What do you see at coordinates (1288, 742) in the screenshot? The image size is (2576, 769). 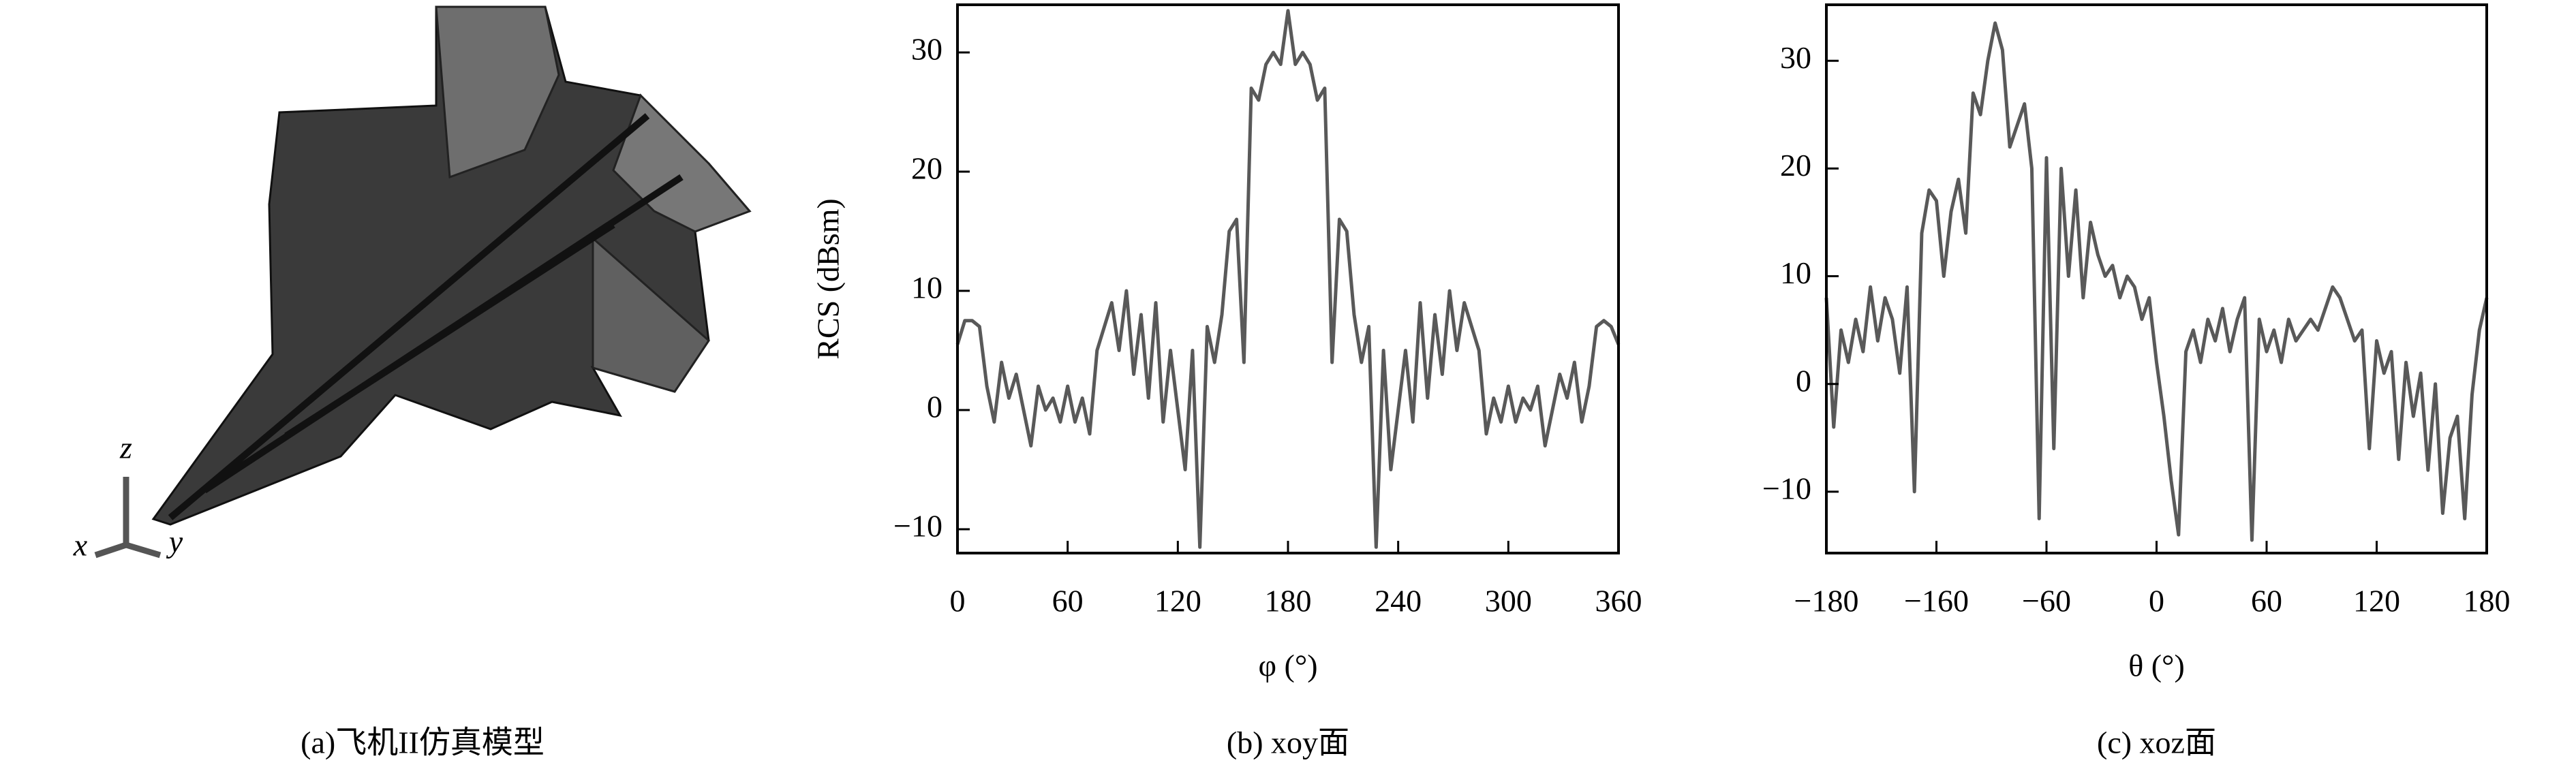 I see `caption: (b) xoy面` at bounding box center [1288, 742].